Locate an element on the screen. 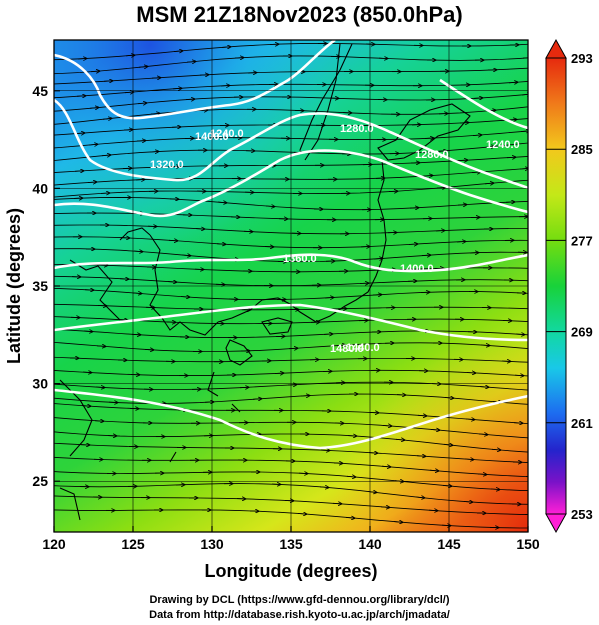 This screenshot has width=599, height=625. x-tick-label: 120 is located at coordinates (54, 544).